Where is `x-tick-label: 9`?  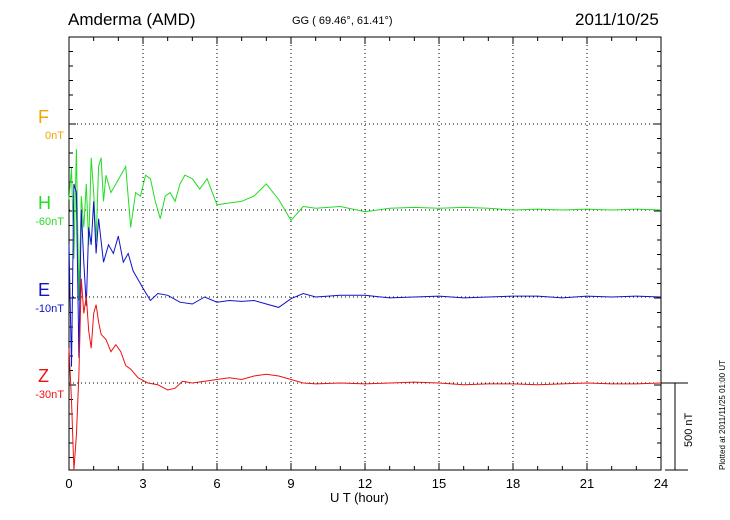
x-tick-label: 9 is located at coordinates (291, 483).